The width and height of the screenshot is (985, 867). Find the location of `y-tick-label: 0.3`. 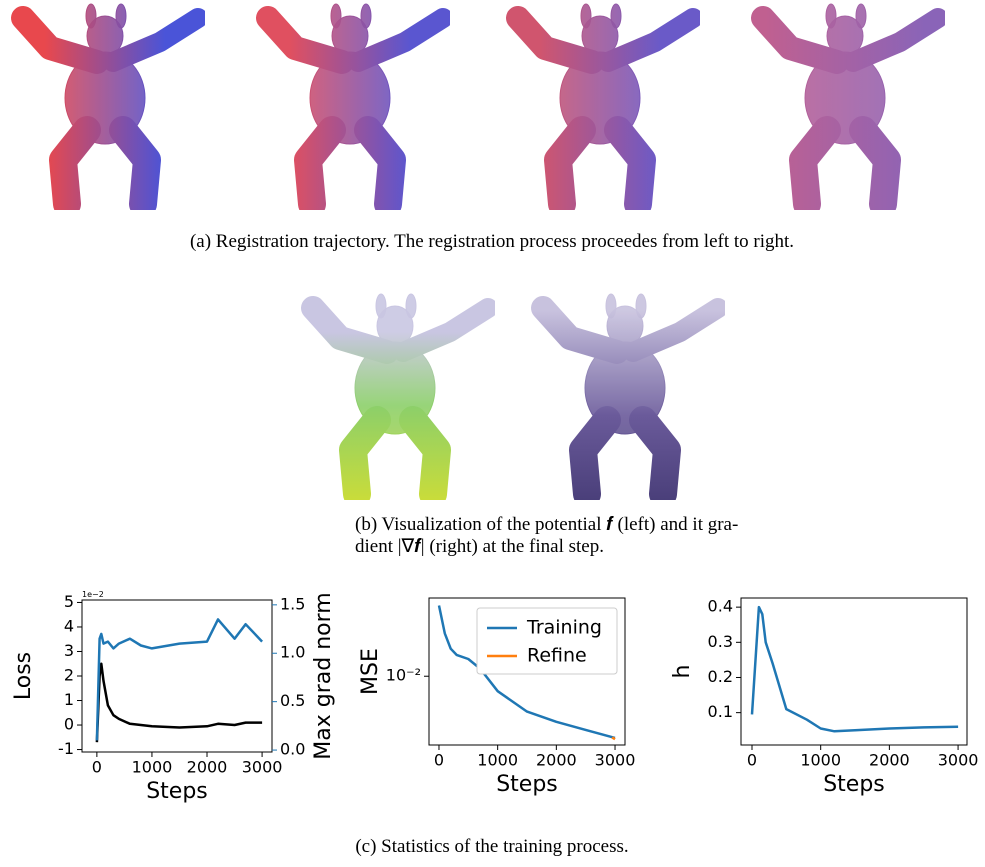

y-tick-label: 0.3 is located at coordinates (720, 641).